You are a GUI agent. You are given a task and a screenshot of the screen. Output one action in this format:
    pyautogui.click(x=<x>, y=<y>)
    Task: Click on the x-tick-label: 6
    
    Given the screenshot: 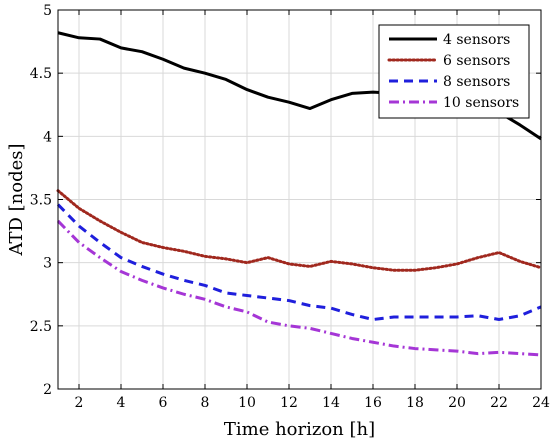 What is the action you would take?
    pyautogui.click(x=163, y=403)
    